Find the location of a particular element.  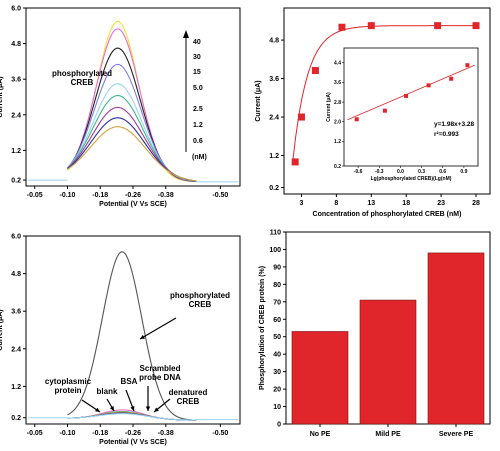

y-axis-title: Current (μA) is located at coordinates (2, 329).